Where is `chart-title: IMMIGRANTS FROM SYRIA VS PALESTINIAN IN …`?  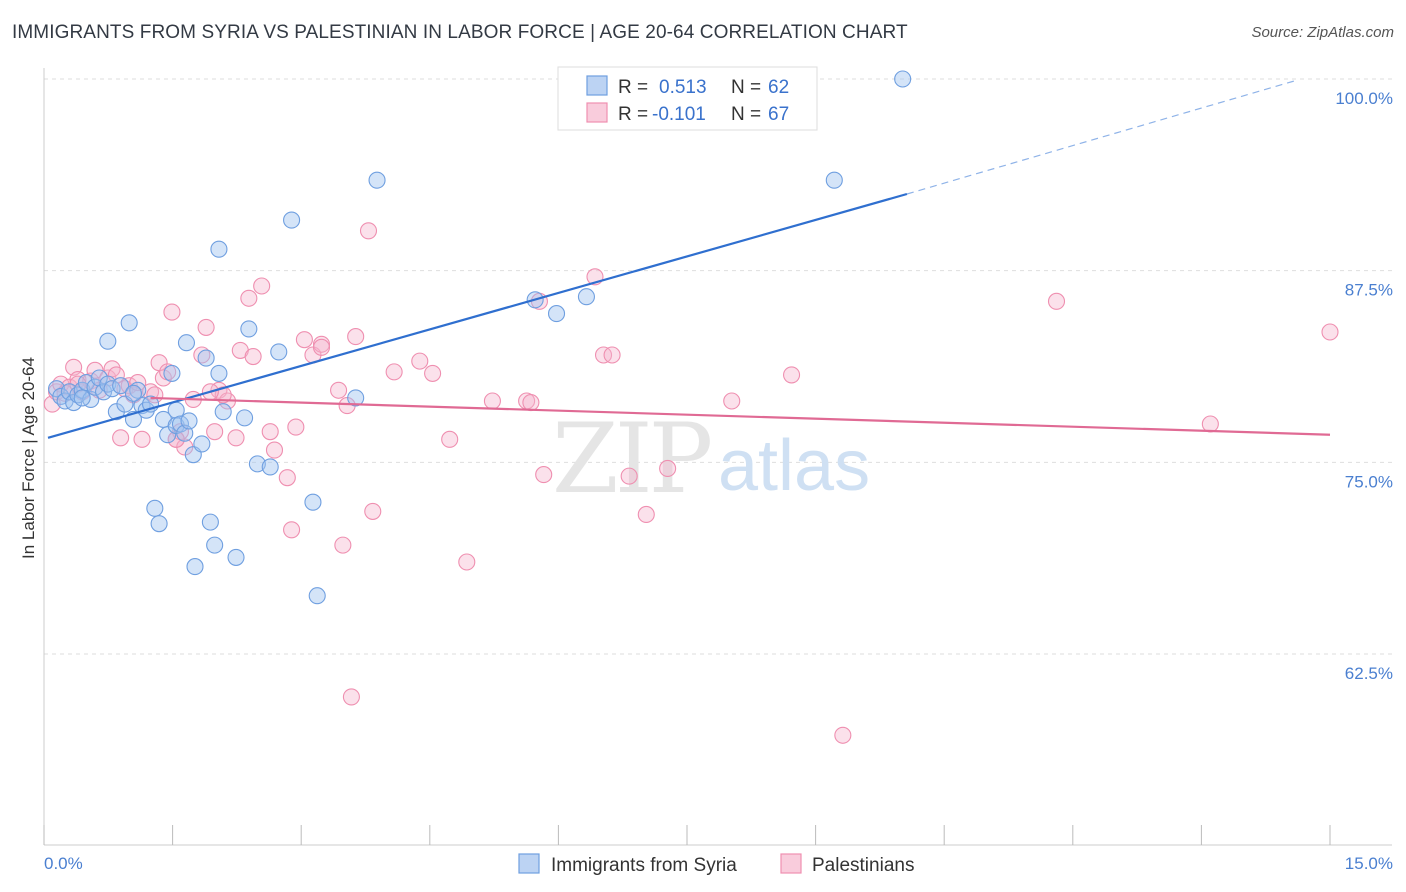 chart-title: IMMIGRANTS FROM SYRIA VS PALESTINIAN IN … is located at coordinates (460, 32).